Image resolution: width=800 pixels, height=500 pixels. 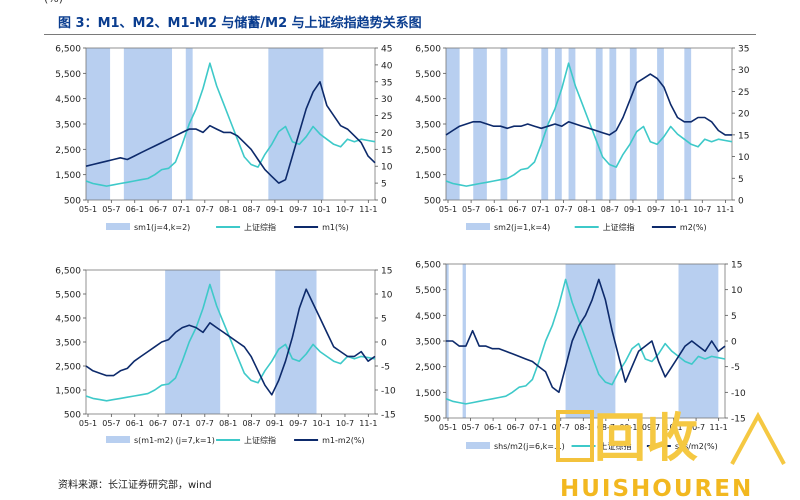 What do you see at coordinates (656, 488) in the screenshot?
I see `watermark-subtext: HUISHOUREN` at bounding box center [656, 488].